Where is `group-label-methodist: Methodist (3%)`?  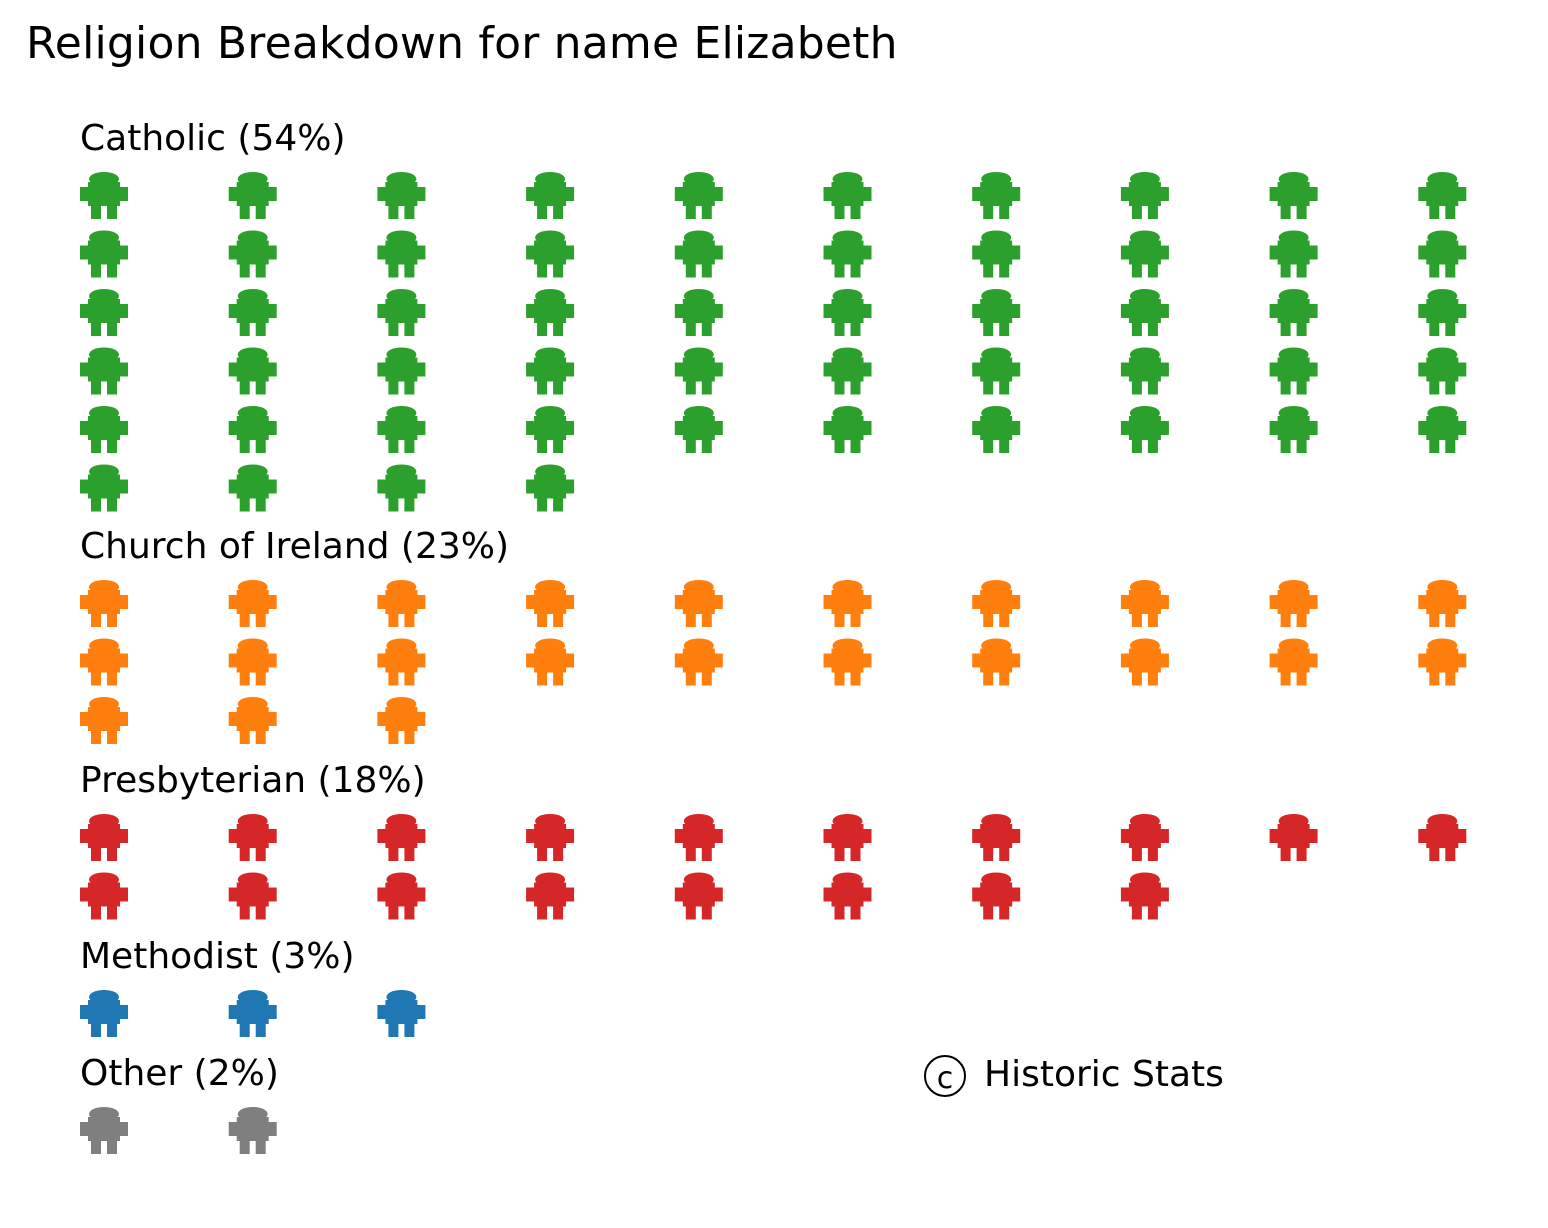 group-label-methodist: Methodist (3%) is located at coordinates (217, 956).